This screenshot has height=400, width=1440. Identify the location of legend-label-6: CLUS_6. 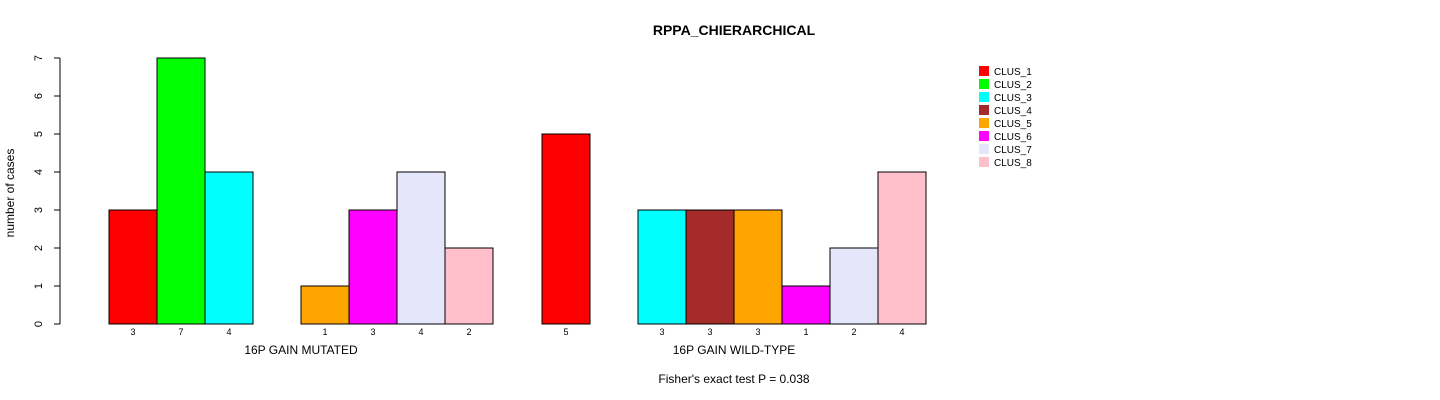
(1013, 137).